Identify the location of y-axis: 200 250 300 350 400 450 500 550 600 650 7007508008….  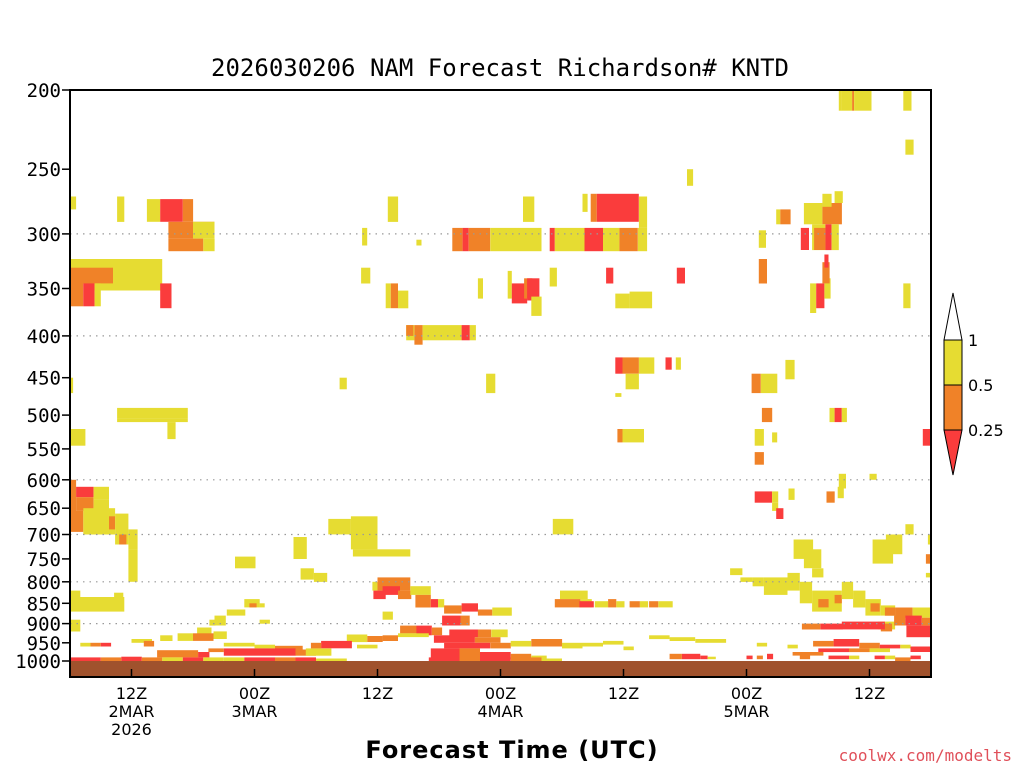
(42, 376).